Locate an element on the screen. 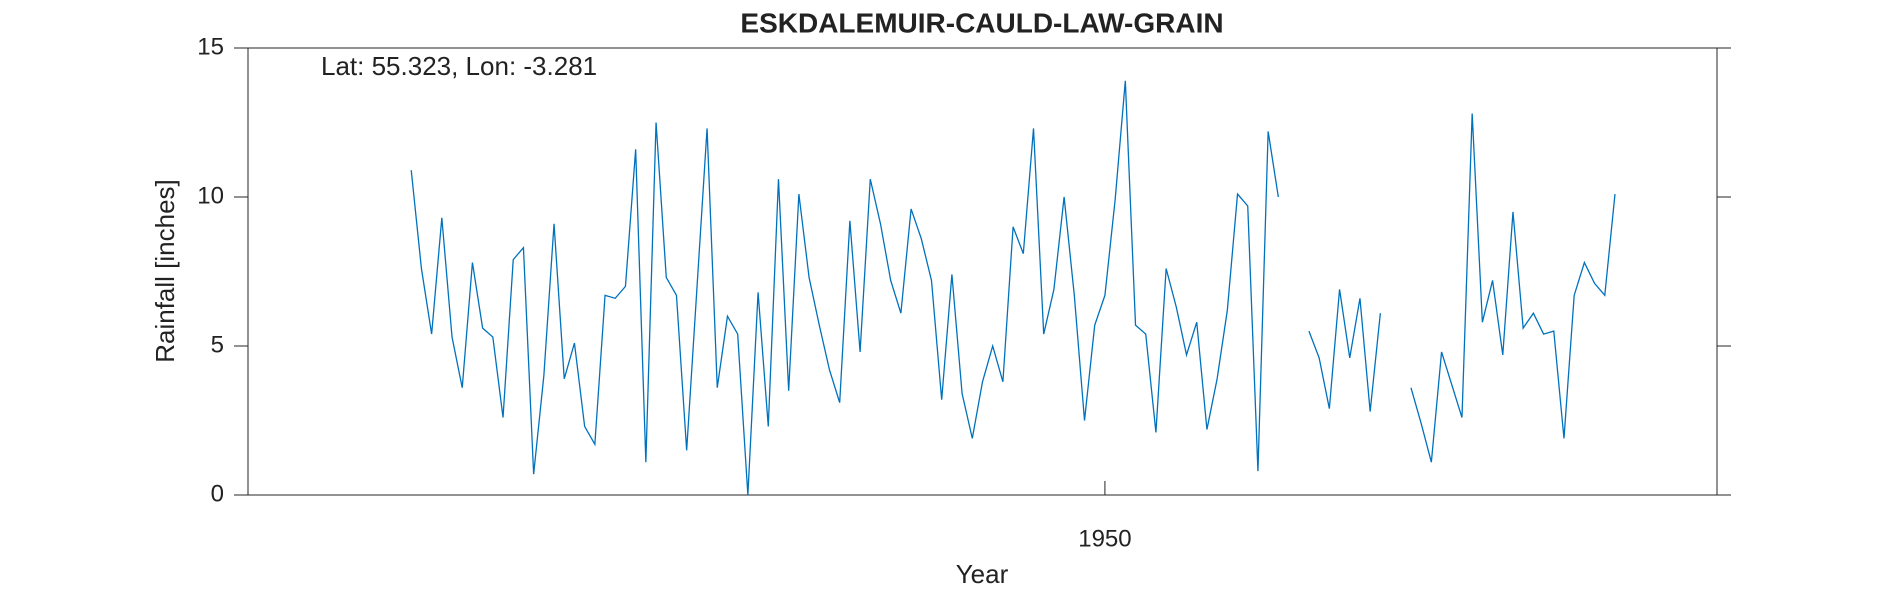  y-tick-label: 15 is located at coordinates (210, 46).